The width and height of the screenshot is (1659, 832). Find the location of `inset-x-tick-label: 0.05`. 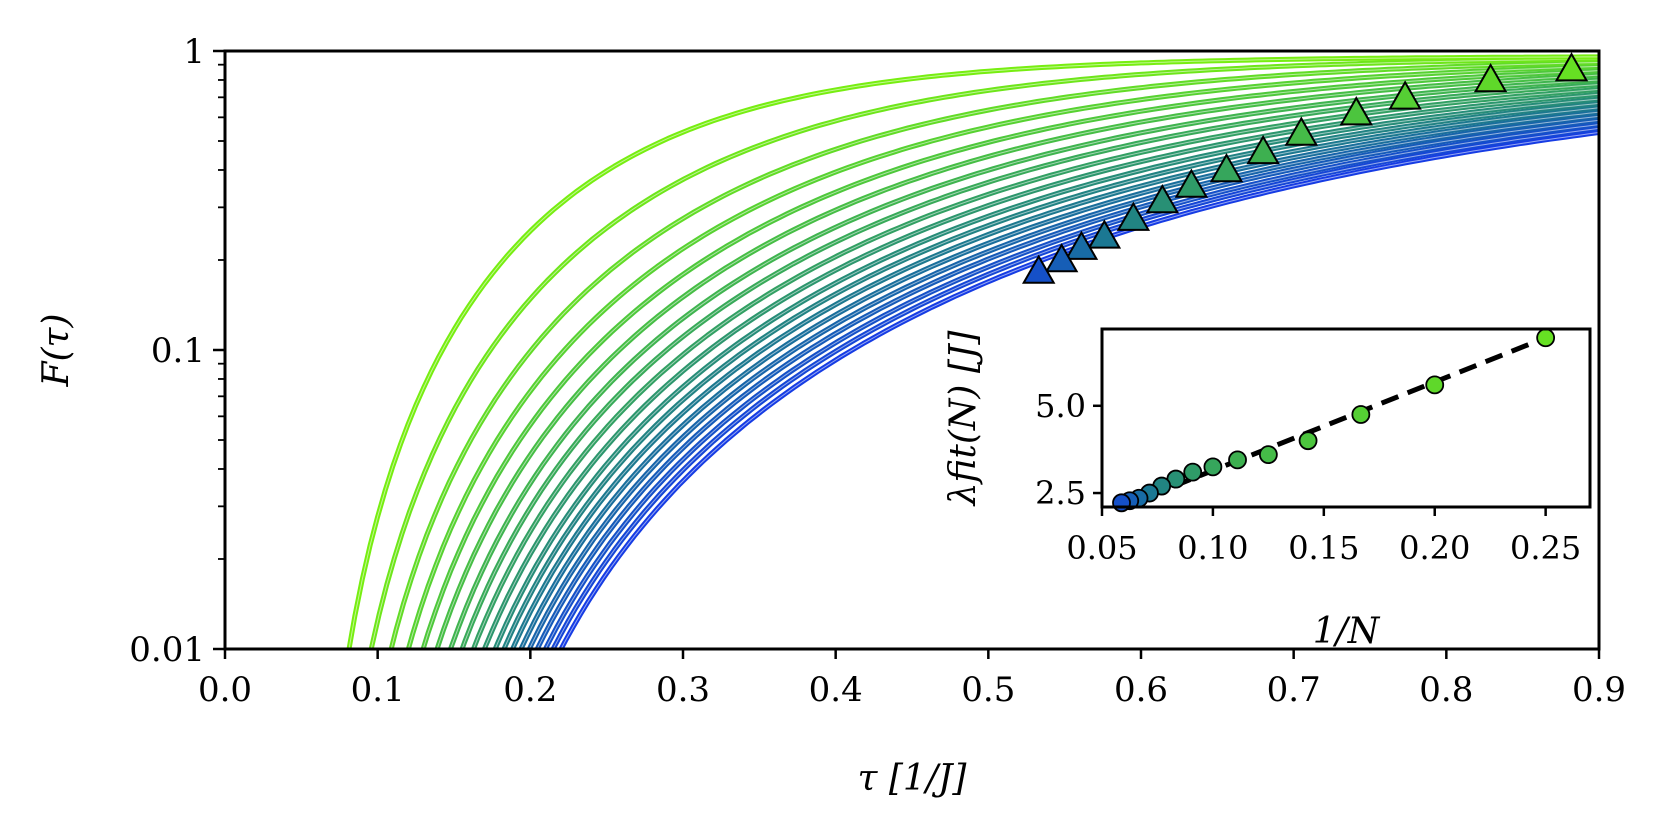

inset-x-tick-label: 0.05 is located at coordinates (1101, 548).